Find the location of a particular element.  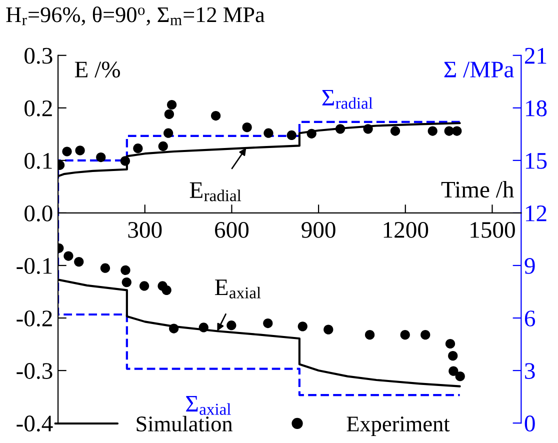

y2-tick-label: 21 is located at coordinates (535, 56).